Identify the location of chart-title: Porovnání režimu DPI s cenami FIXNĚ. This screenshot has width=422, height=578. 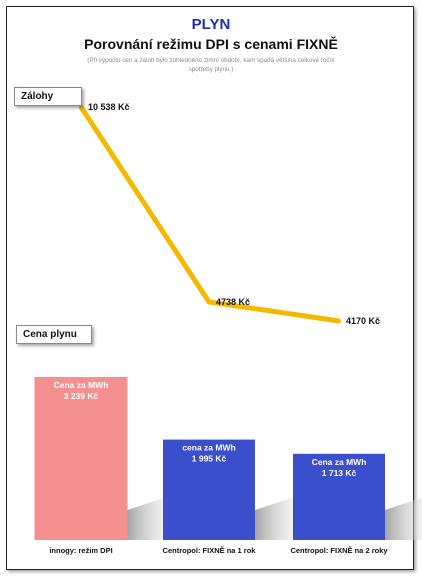
(211, 43).